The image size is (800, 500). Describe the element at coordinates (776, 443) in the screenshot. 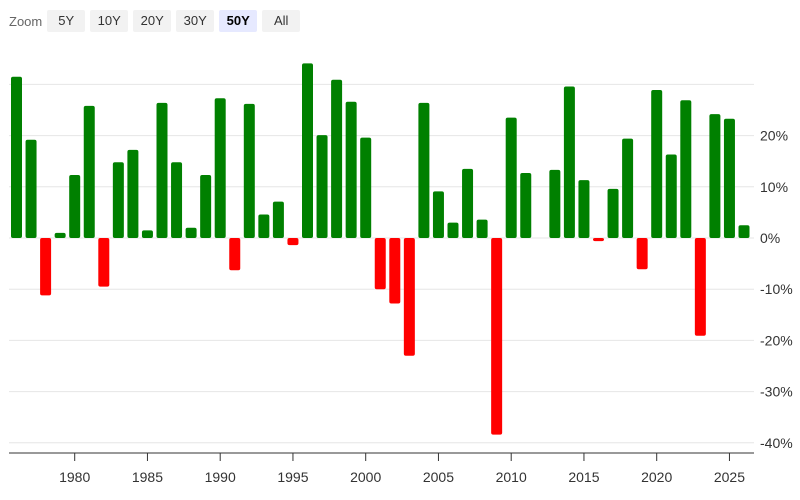

I see `y-tick-label: -40%` at that location.